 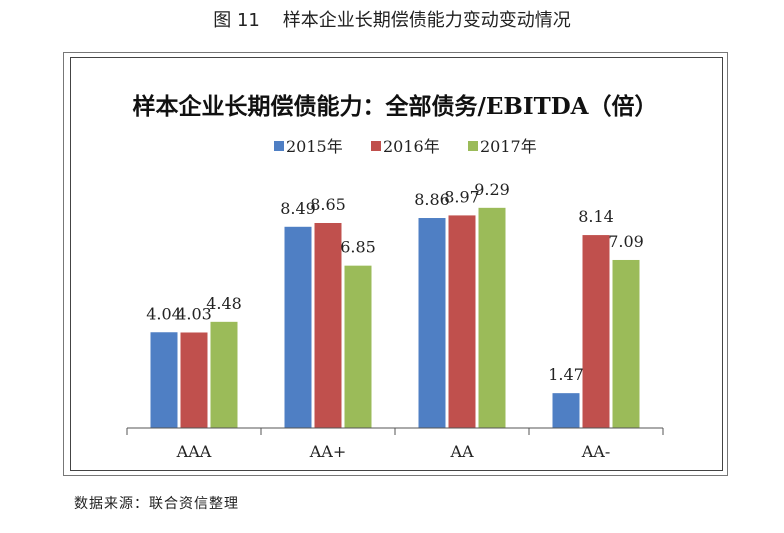 I want to click on data-label: 1.47, so click(x=566, y=374).